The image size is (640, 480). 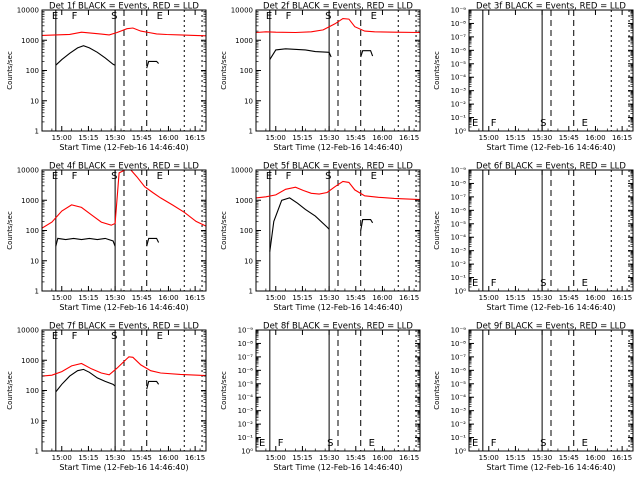 I want to click on y-tick-label: 10⁻³, so click(x=459, y=251).